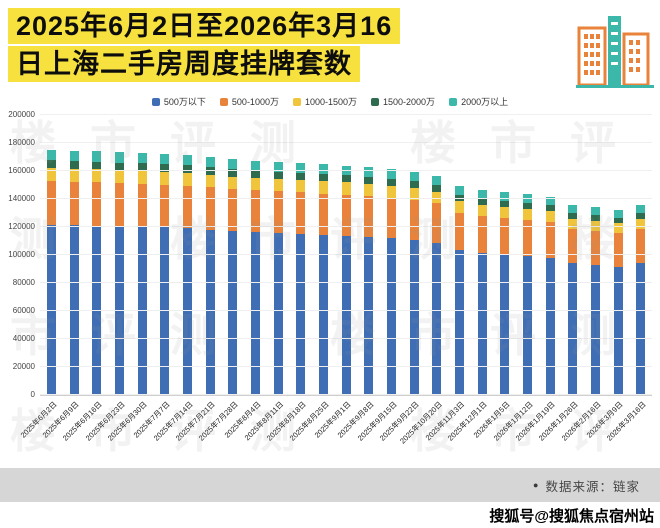  I want to click on legend-label: 1500-2000万, so click(409, 102).